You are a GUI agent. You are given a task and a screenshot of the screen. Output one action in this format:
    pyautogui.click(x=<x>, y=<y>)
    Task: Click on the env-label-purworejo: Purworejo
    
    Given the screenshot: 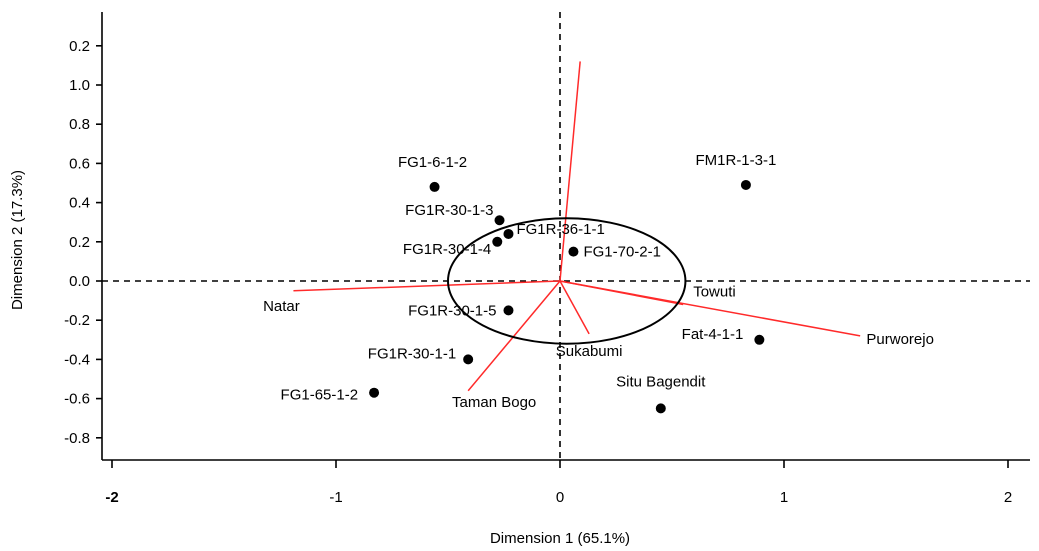 What is the action you would take?
    pyautogui.click(x=900, y=339)
    